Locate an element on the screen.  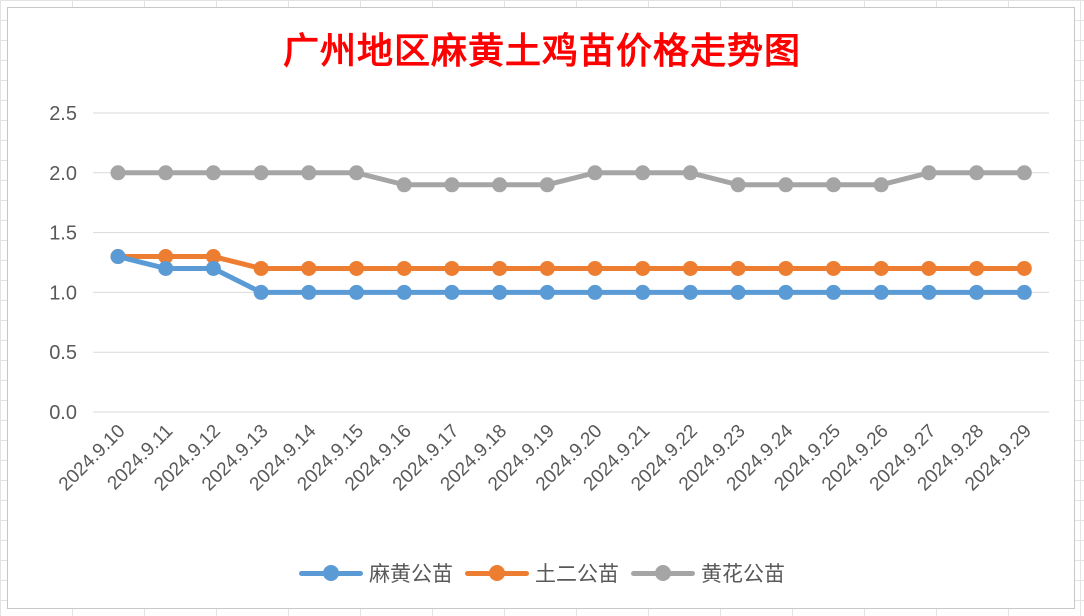
legend-label: 黄花公苗 is located at coordinates (743, 574).